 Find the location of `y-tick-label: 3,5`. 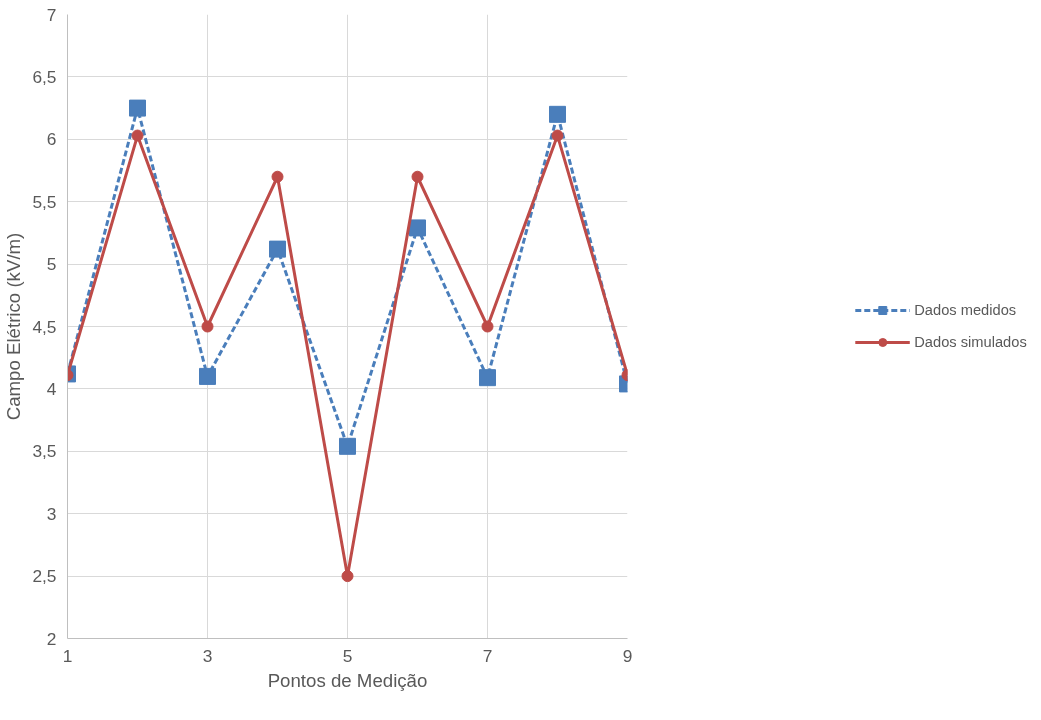

y-tick-label: 3,5 is located at coordinates (44, 451).